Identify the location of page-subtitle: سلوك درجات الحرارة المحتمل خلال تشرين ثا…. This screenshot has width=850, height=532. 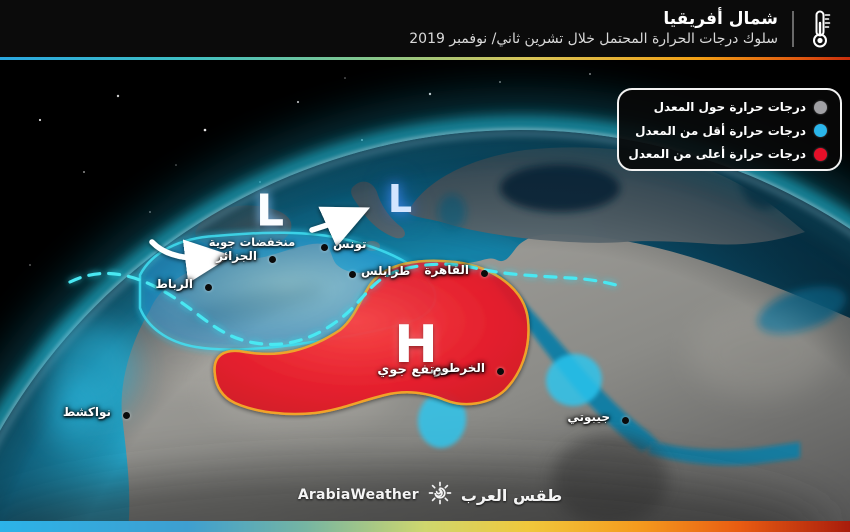
(593, 38).